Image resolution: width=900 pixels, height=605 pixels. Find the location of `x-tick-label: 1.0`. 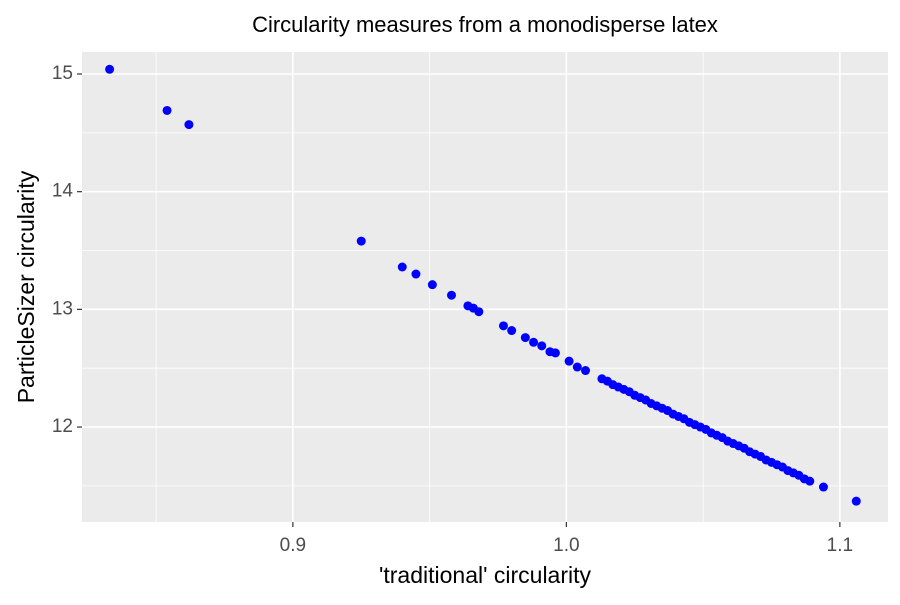

x-tick-label: 1.0 is located at coordinates (566, 545).